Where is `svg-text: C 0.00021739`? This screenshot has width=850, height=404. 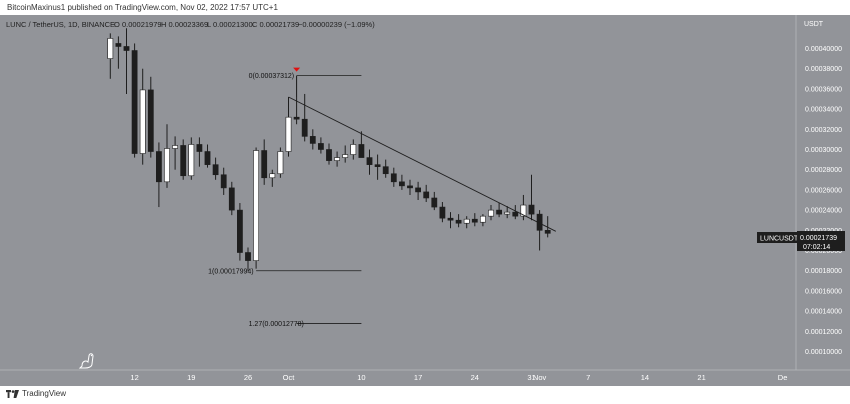
svg-text: C 0.00021739 is located at coordinates (275, 24).